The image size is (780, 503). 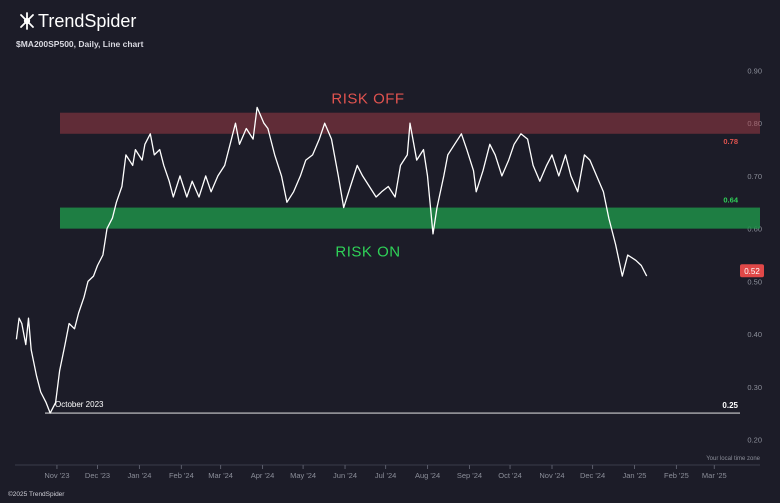 I want to click on x-tick-label: Oct '24, so click(x=510, y=475).